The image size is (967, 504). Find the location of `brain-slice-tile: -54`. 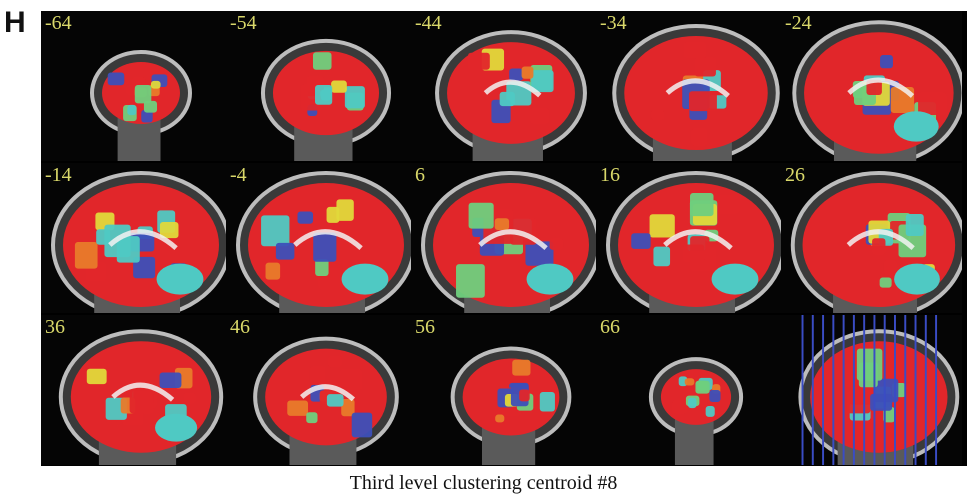

brain-slice-tile: -54 is located at coordinates (318, 86).